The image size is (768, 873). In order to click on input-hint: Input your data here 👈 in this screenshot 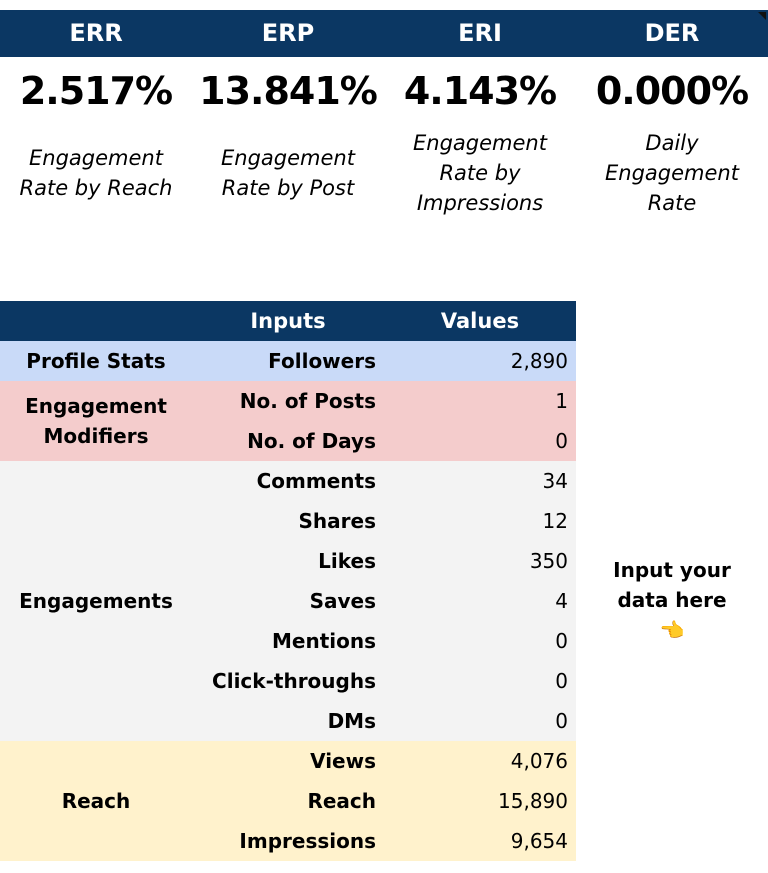, I will do `click(672, 600)`.